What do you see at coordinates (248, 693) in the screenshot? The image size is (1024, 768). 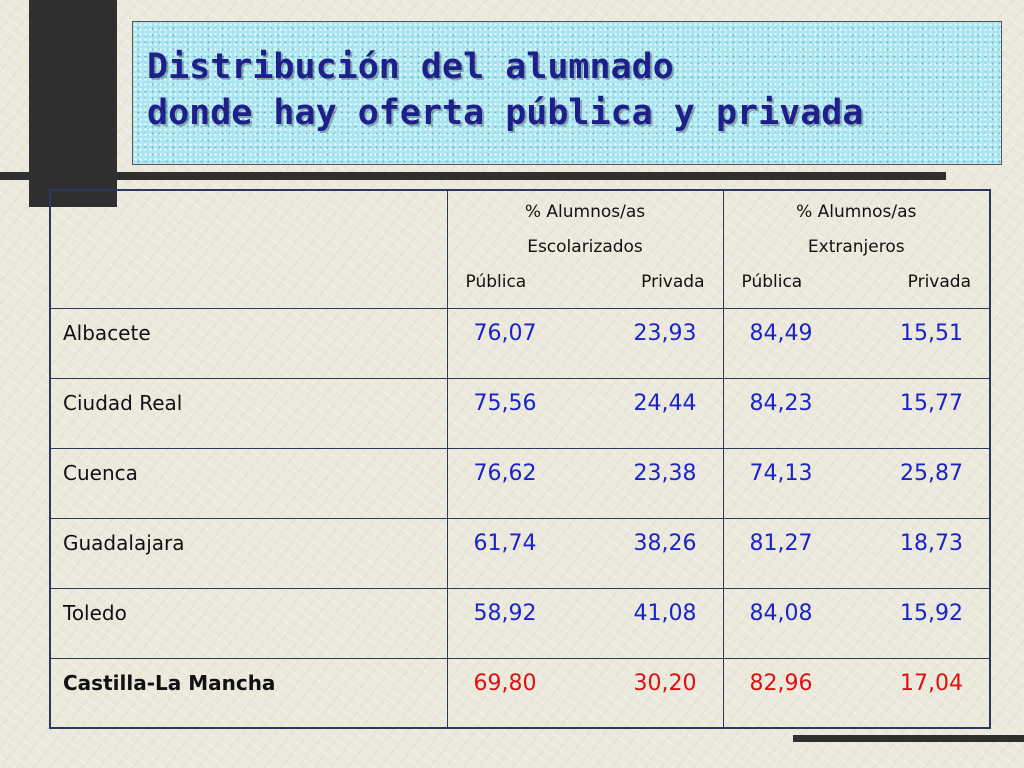 I see `row-label-total: Castilla-La Mancha` at bounding box center [248, 693].